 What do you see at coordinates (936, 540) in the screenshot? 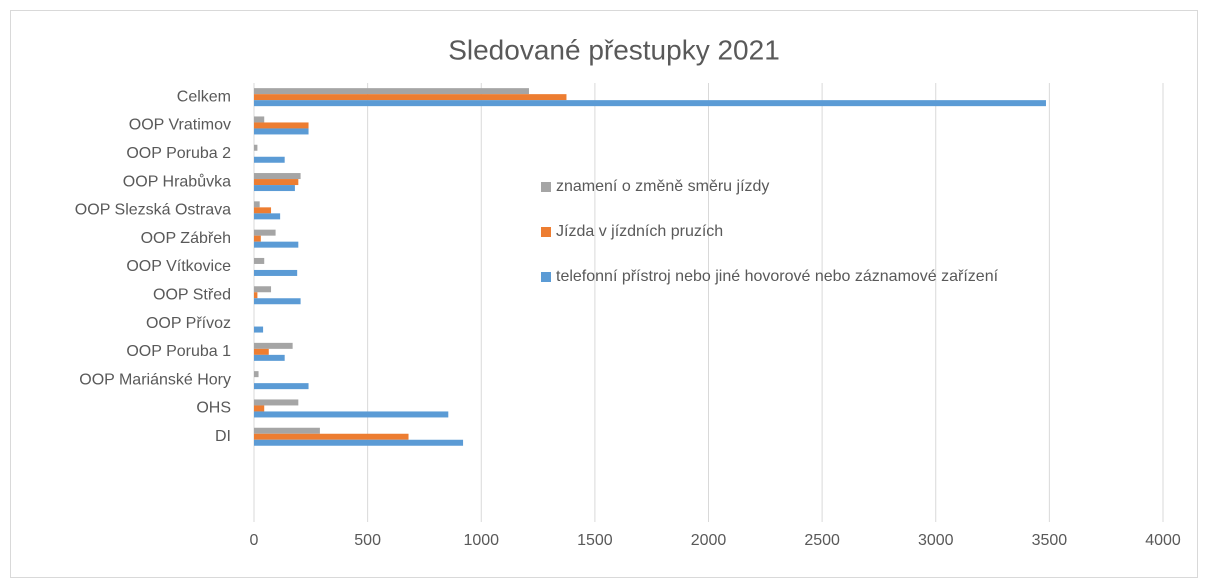
I see `x-tick-label: 3000` at bounding box center [936, 540].